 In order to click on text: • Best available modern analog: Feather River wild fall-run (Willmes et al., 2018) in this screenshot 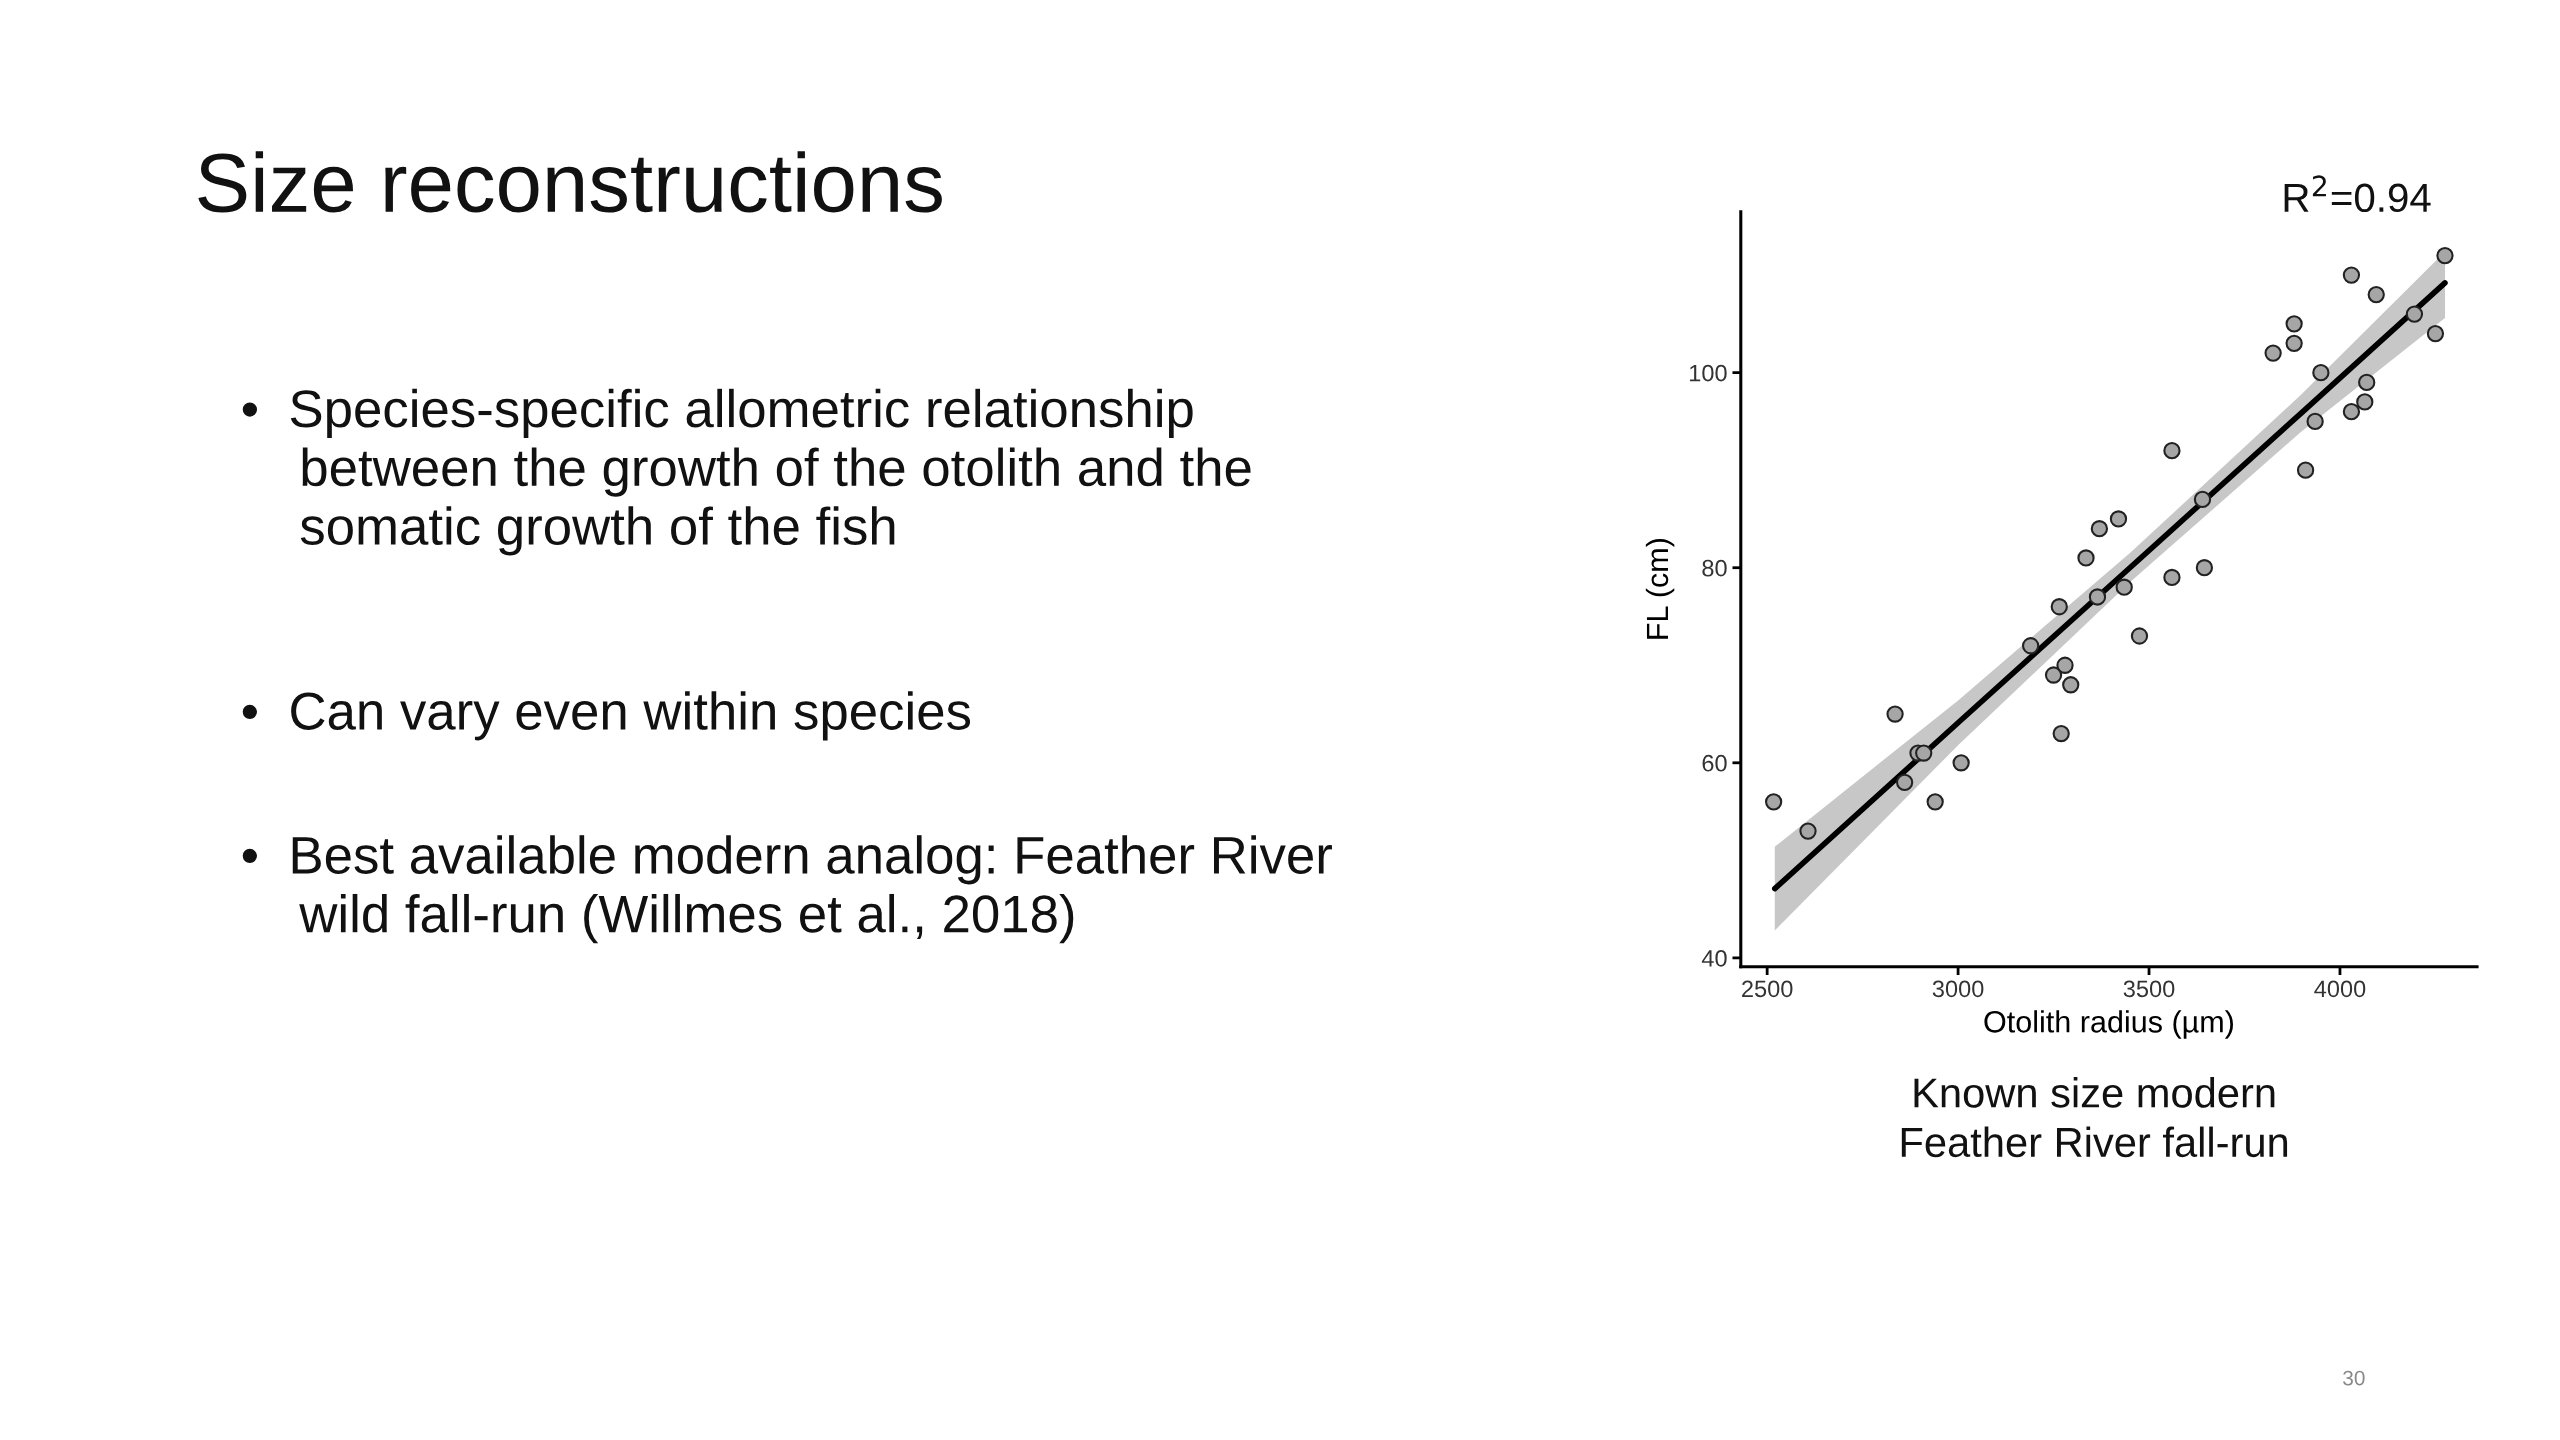, I will do `click(787, 889)`.